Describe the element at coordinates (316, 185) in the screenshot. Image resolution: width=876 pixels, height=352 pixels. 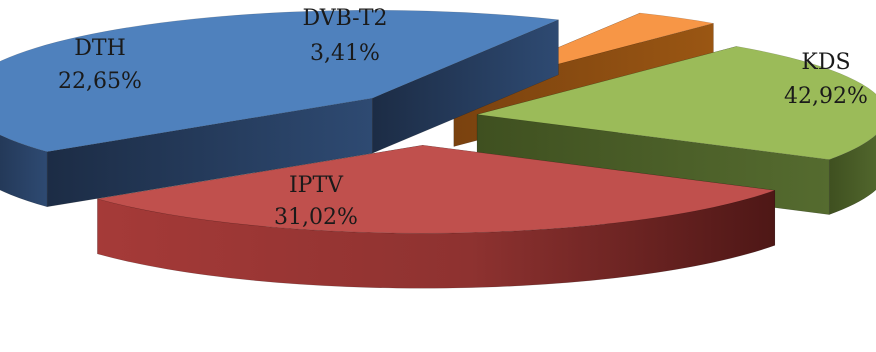
I see `label-iptv-name: IPTV` at that location.